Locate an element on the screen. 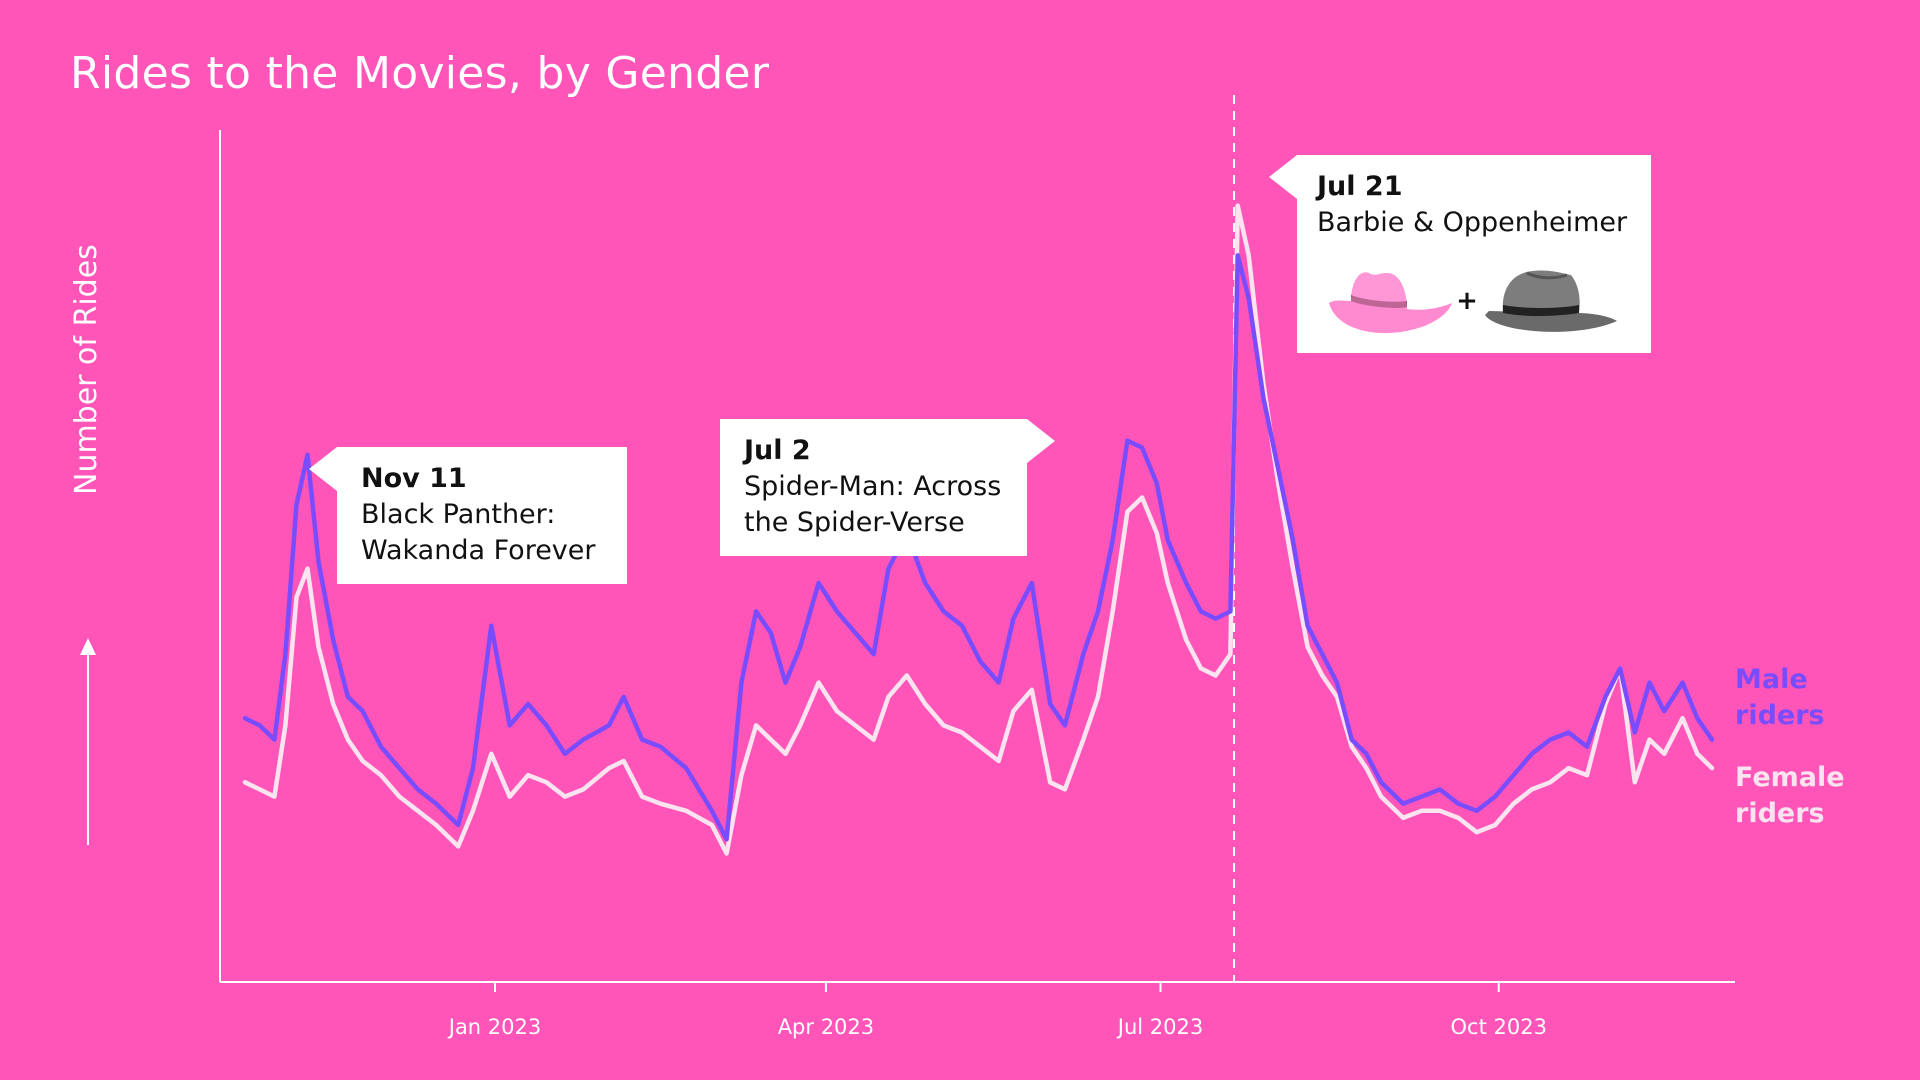 This screenshot has width=1920, height=1080. annotation-date: Nov 11 is located at coordinates (414, 478).